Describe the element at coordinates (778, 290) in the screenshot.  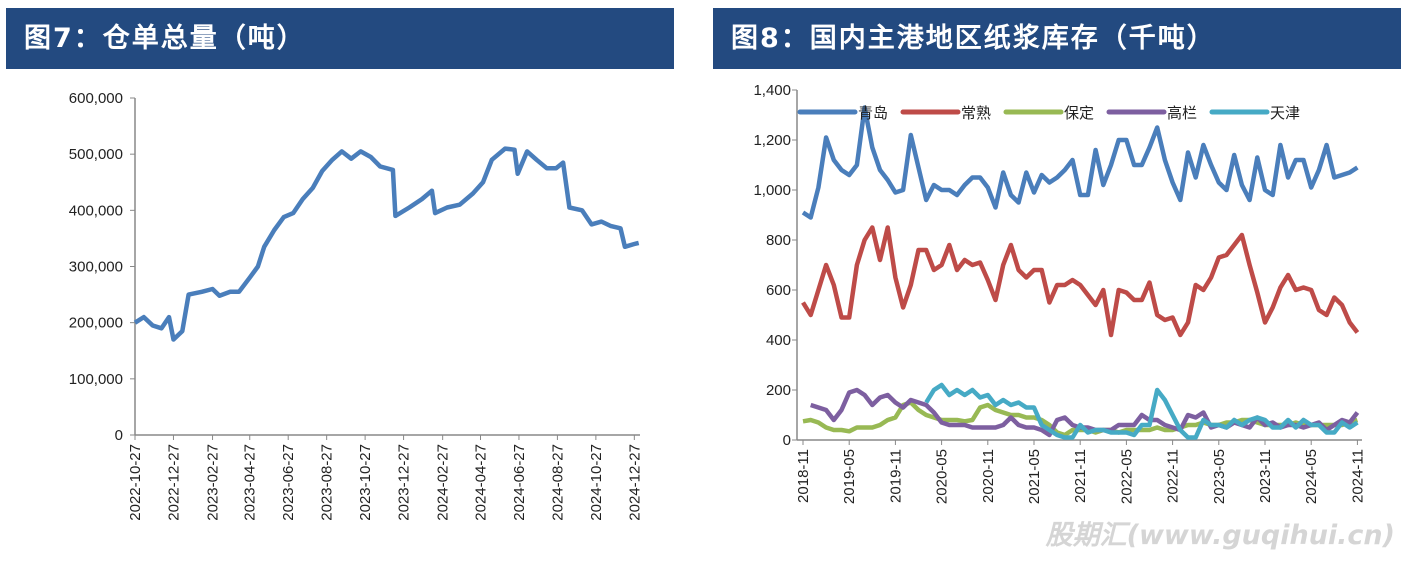
I see `y-tick-label: 600` at that location.